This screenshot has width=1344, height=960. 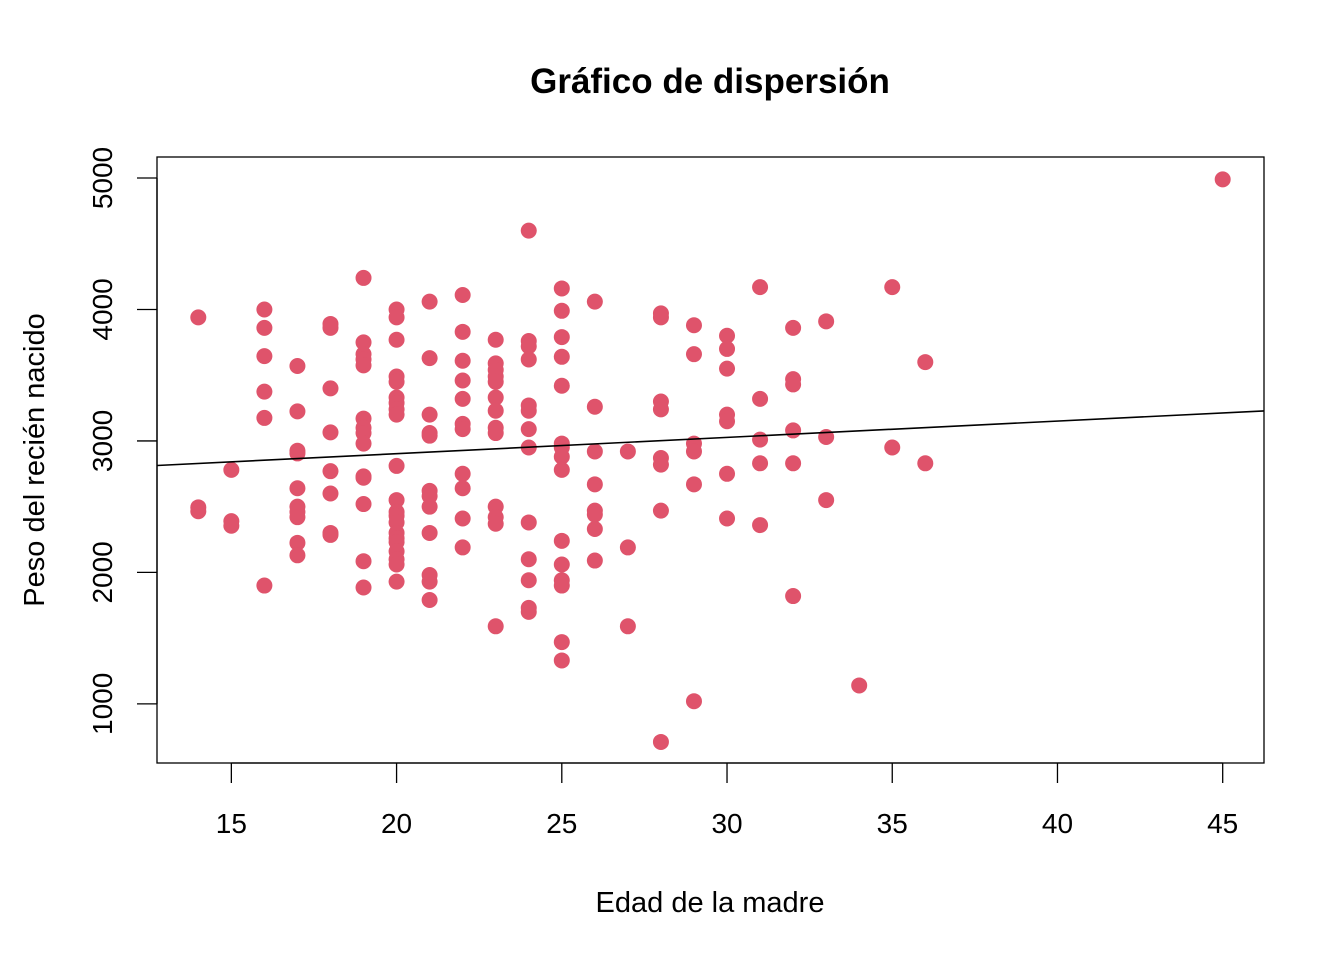 What do you see at coordinates (561, 823) in the screenshot?
I see `x-tick-label: 25` at bounding box center [561, 823].